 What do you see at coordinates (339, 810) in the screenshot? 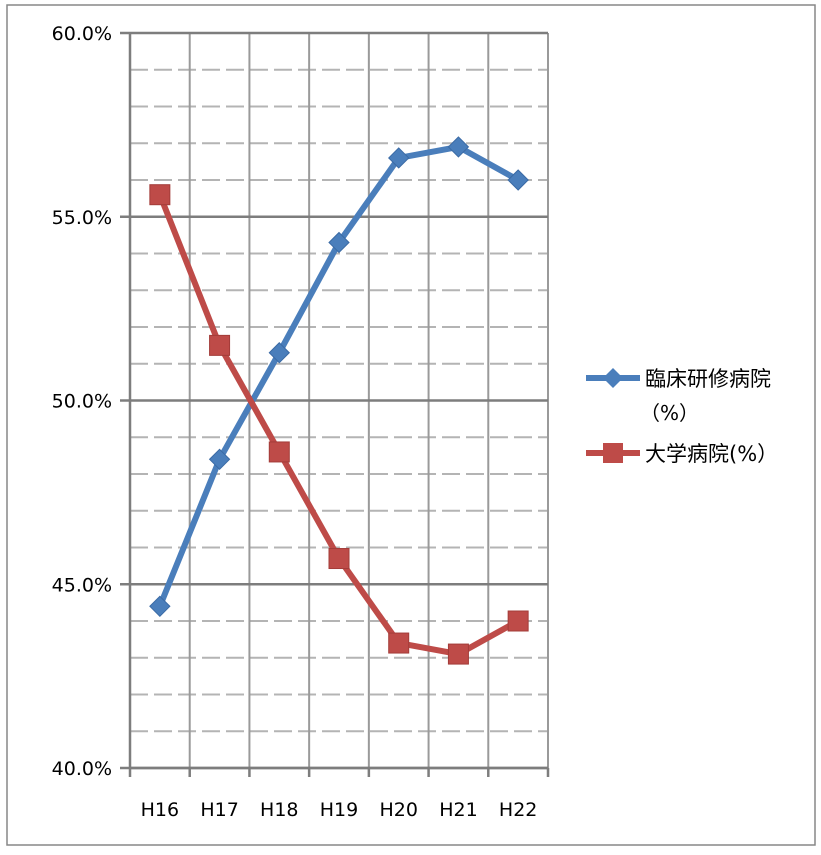
I see `x-tick-label: H19` at bounding box center [339, 810].